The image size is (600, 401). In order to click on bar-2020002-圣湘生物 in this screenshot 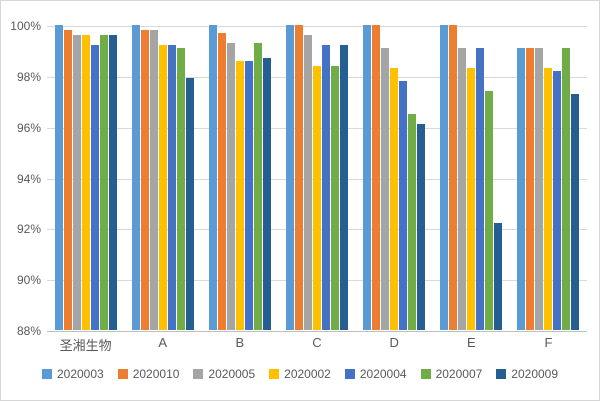, I will do `click(85, 182)`.